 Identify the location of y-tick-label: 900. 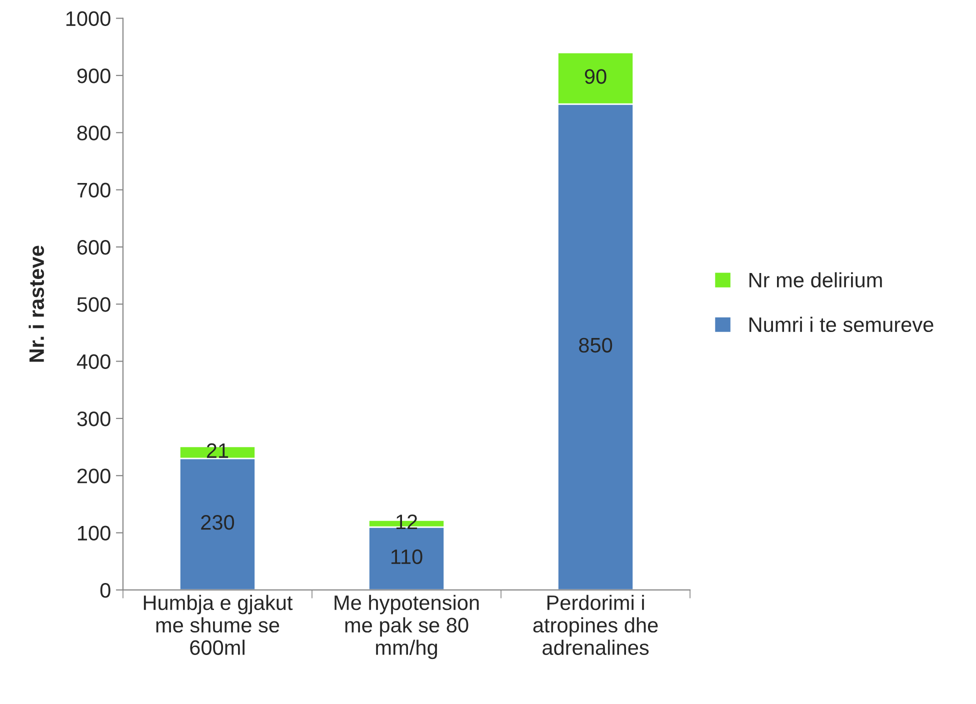
(93, 76).